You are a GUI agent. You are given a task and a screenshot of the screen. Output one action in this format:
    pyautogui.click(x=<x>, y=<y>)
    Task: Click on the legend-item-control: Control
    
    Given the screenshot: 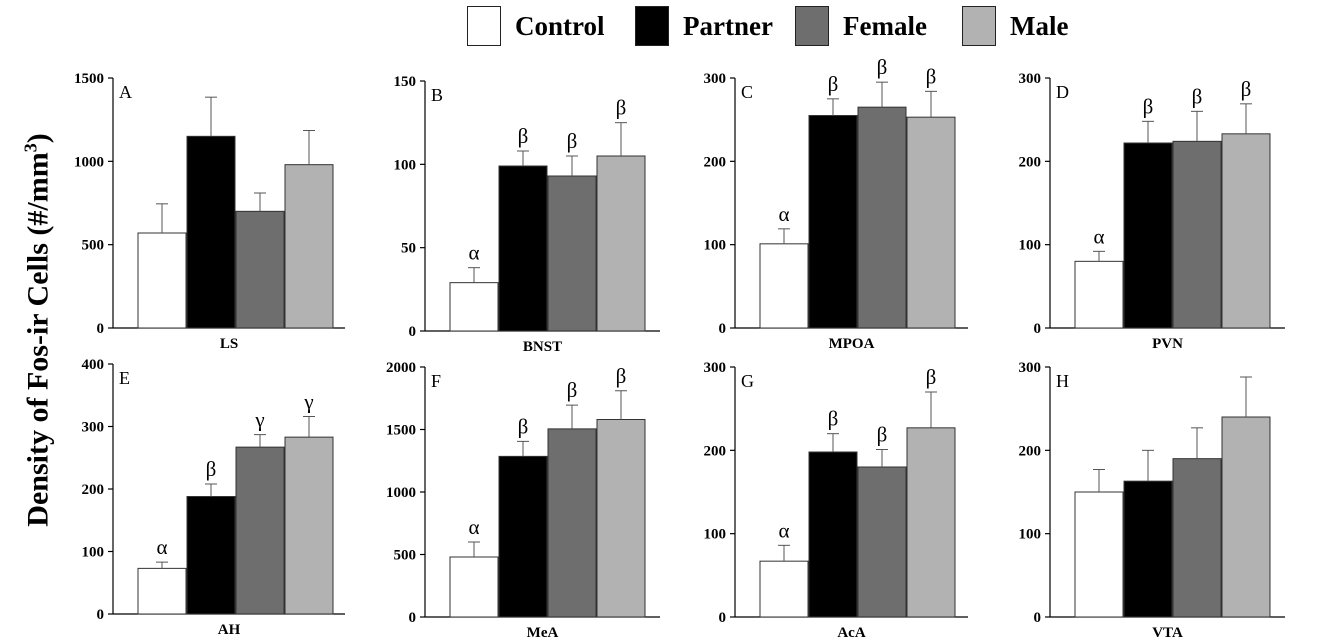 What is the action you would take?
    pyautogui.click(x=536, y=26)
    